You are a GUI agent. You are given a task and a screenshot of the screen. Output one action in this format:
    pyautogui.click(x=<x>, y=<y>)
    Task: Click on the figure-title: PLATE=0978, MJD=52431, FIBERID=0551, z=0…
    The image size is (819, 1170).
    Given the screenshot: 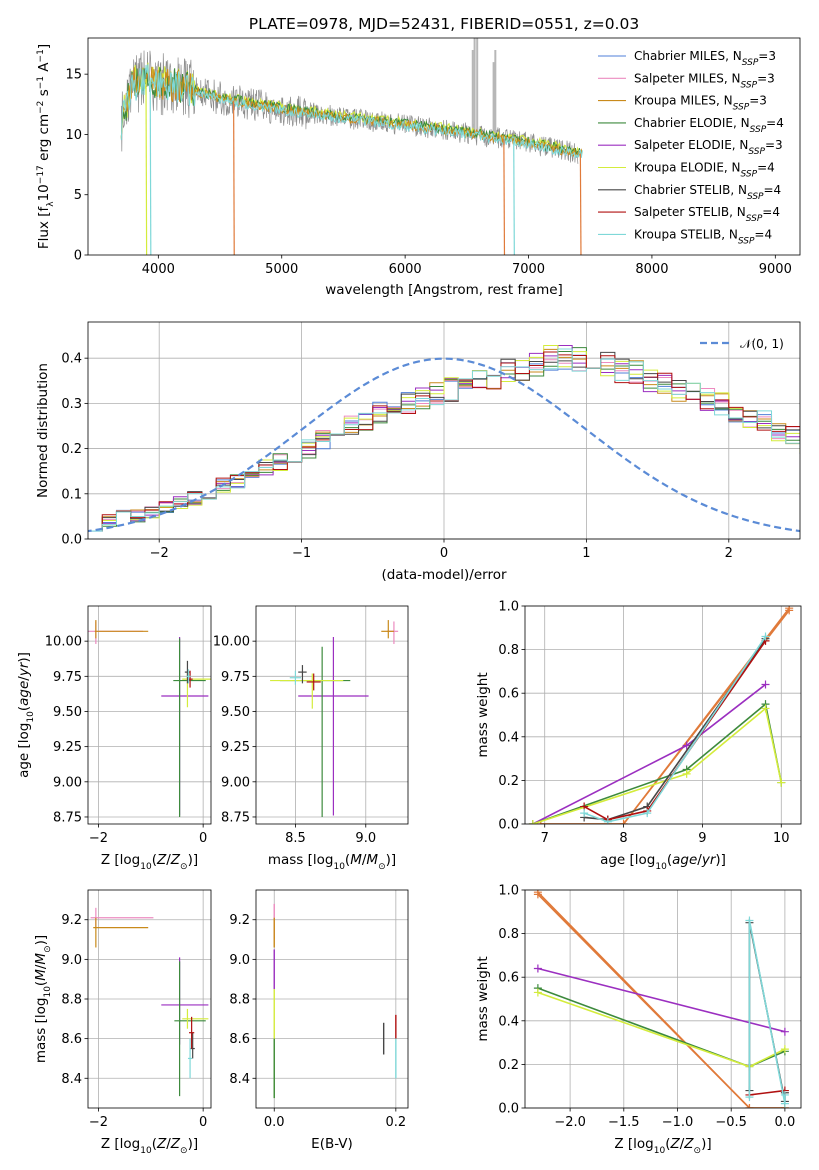 What is the action you would take?
    pyautogui.click(x=444, y=24)
    